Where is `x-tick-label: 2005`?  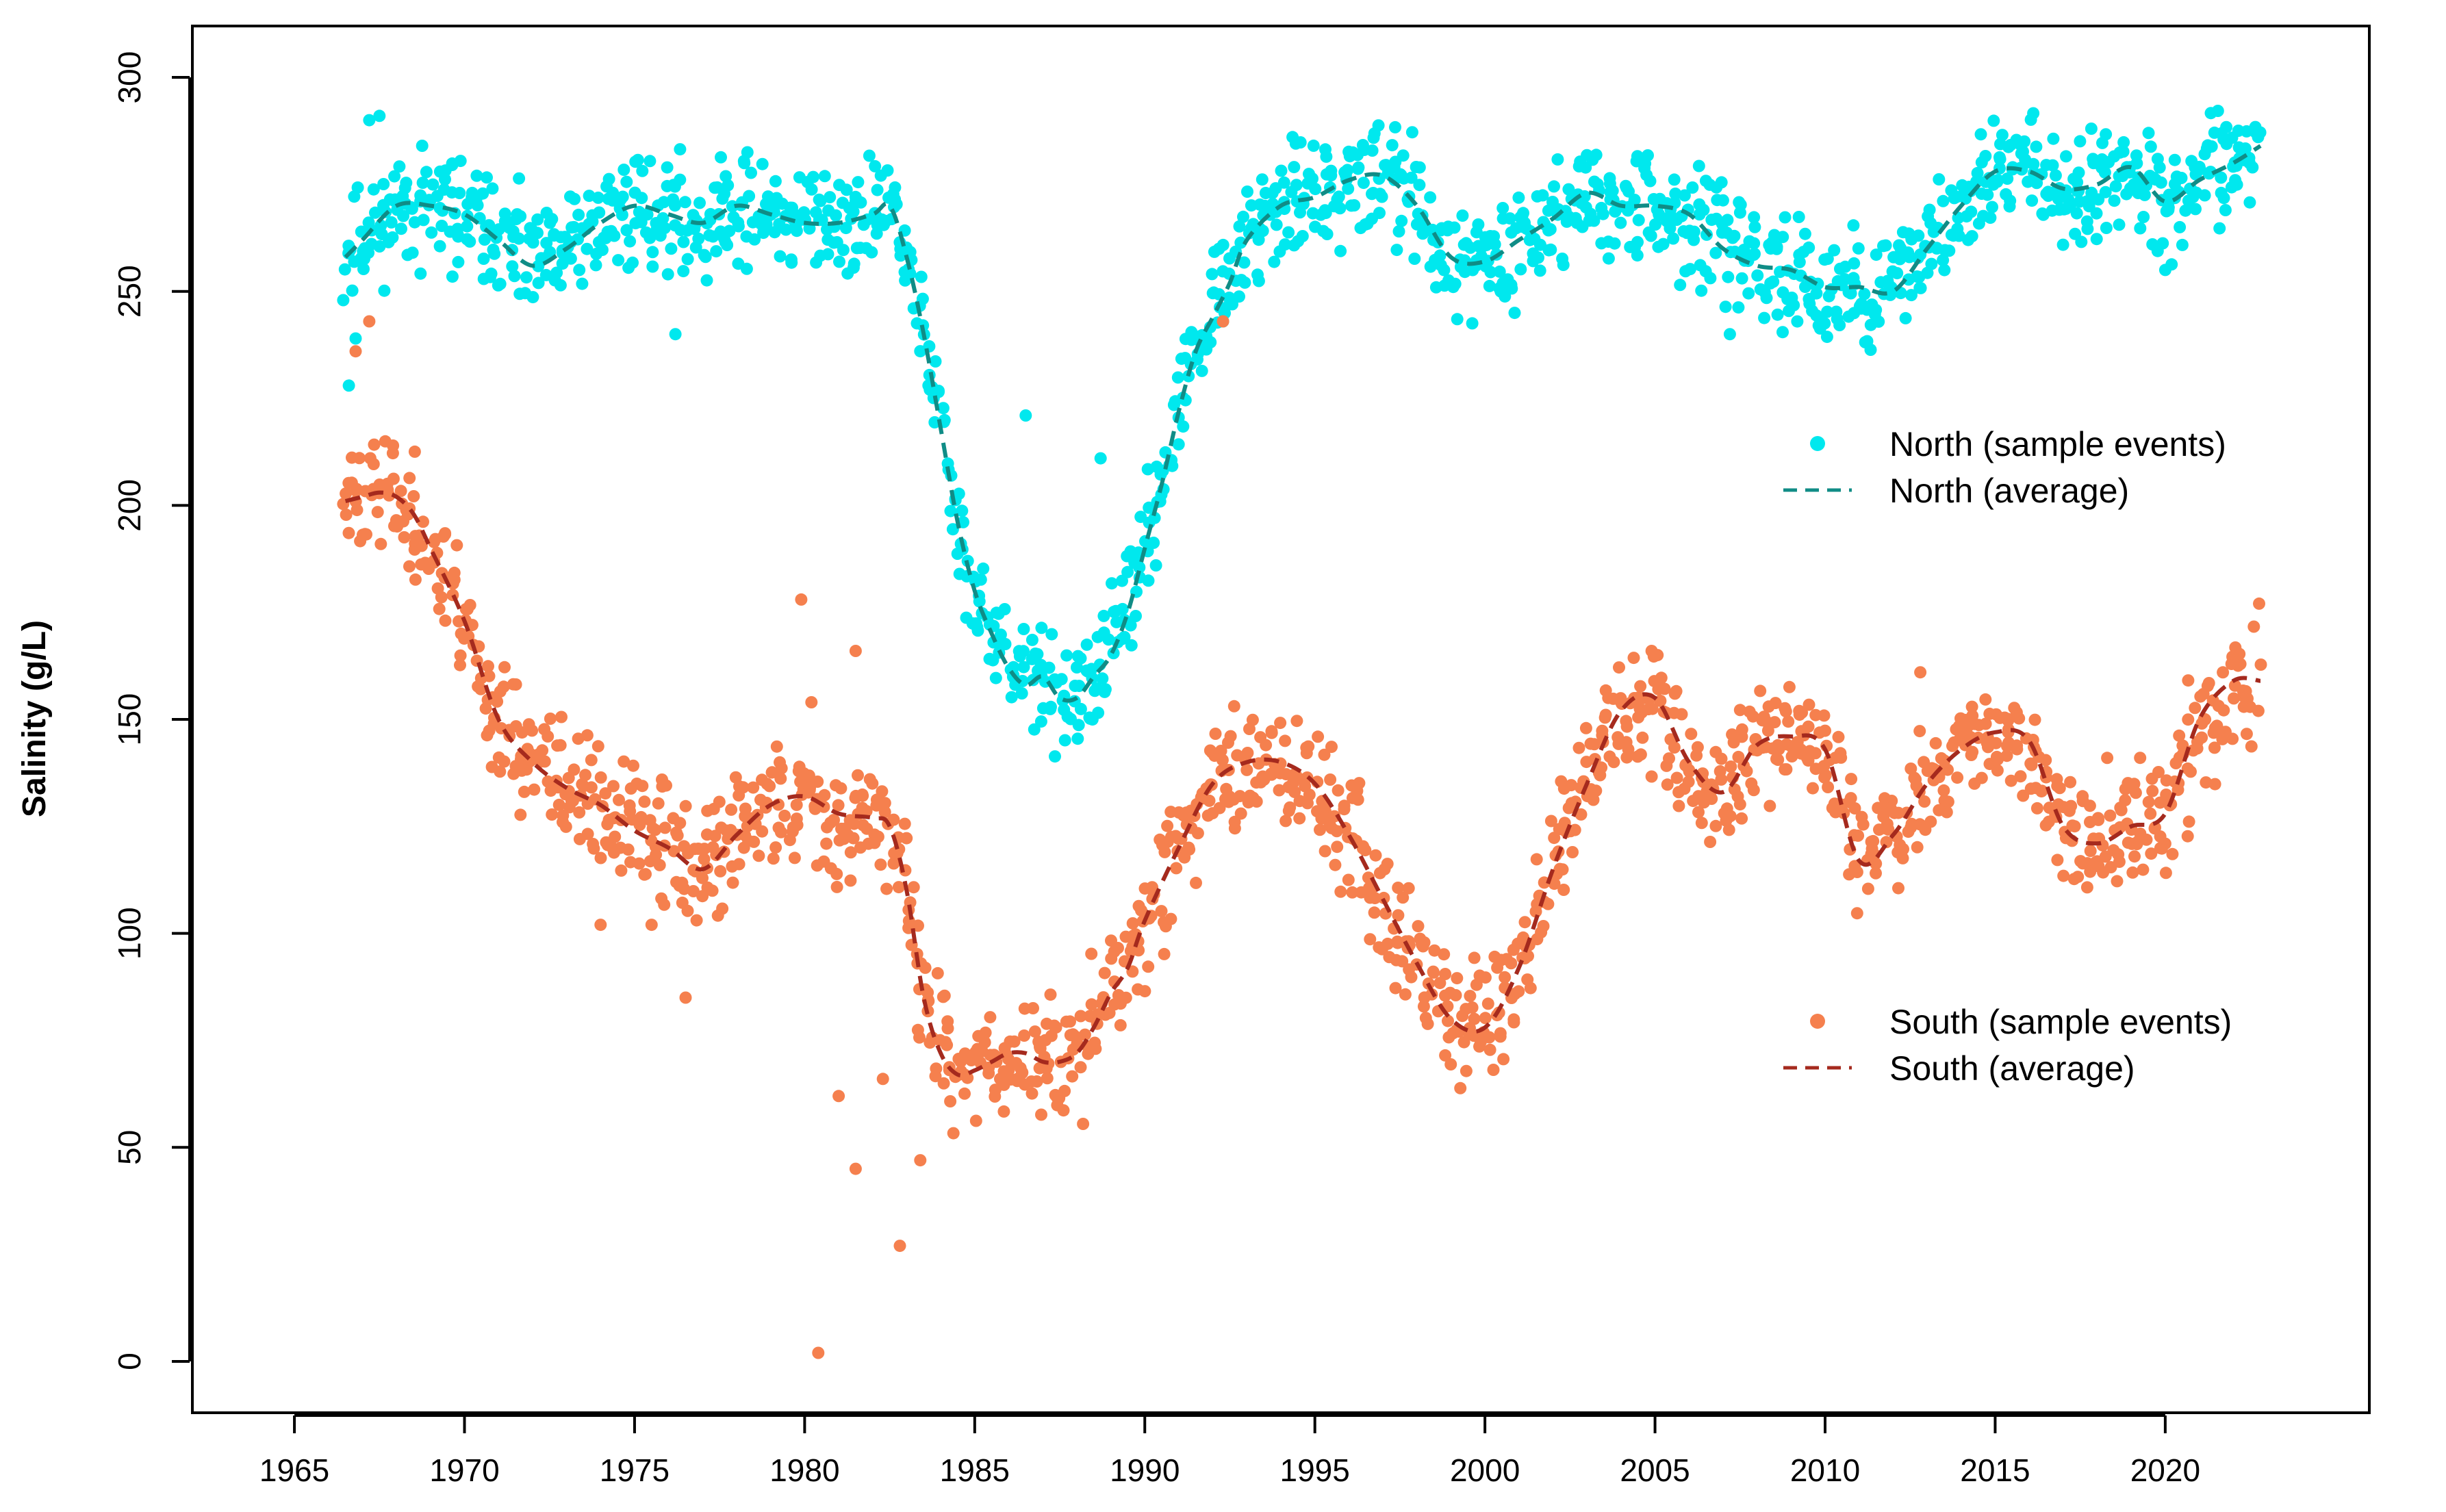 x-tick-label: 2005 is located at coordinates (1655, 1470).